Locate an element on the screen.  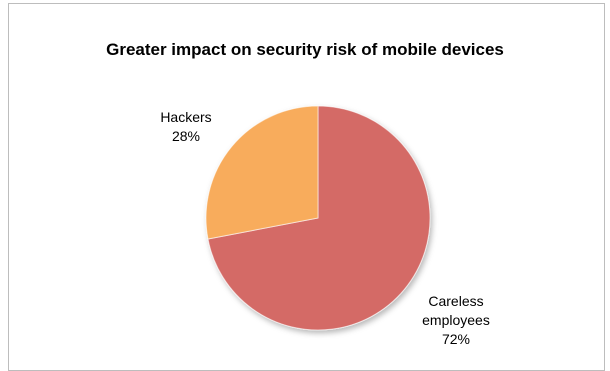
slice-label-careless-employees-percent: 72% is located at coordinates (456, 339).